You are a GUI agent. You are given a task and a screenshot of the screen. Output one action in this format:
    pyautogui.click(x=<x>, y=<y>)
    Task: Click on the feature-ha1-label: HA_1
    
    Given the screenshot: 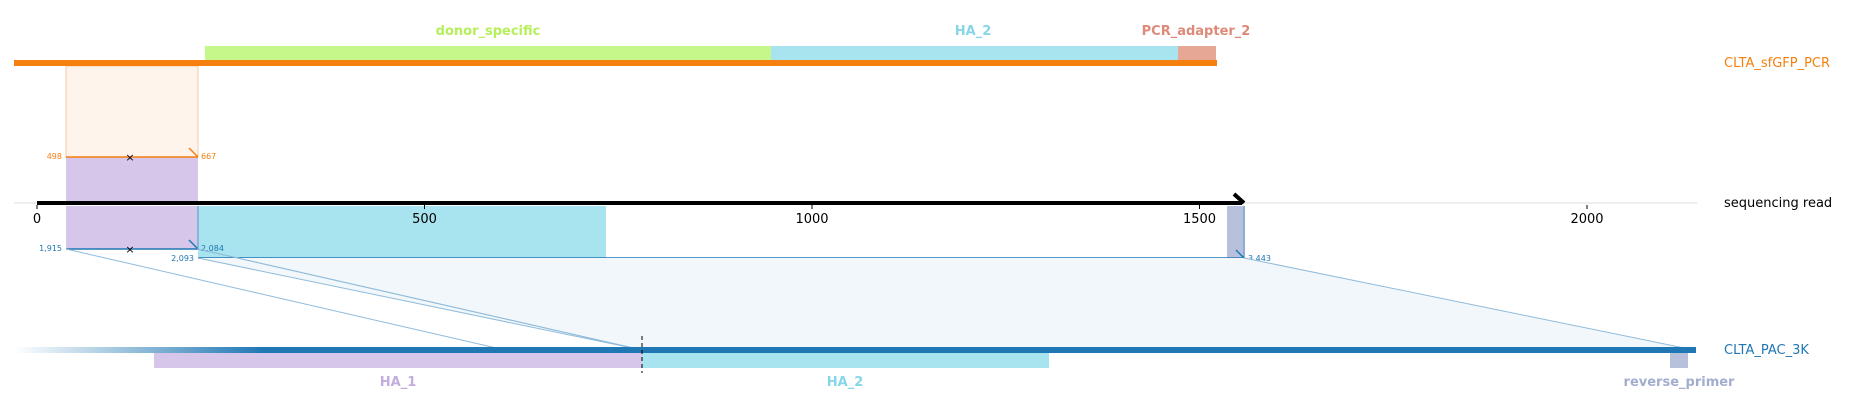 What is the action you would take?
    pyautogui.click(x=398, y=382)
    